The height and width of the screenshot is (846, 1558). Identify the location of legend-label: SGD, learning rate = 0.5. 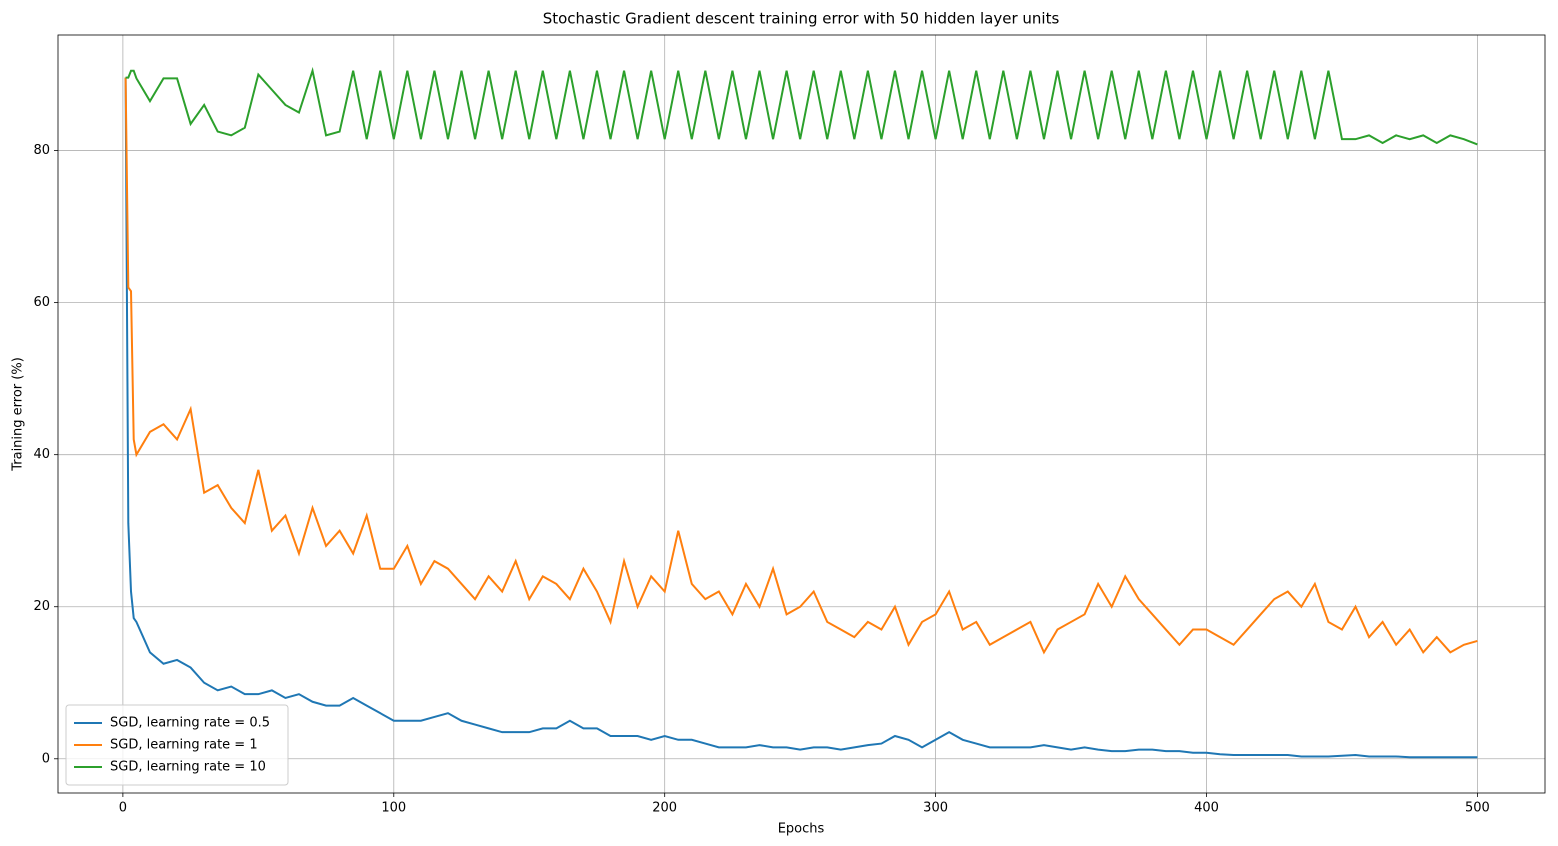
(190, 723).